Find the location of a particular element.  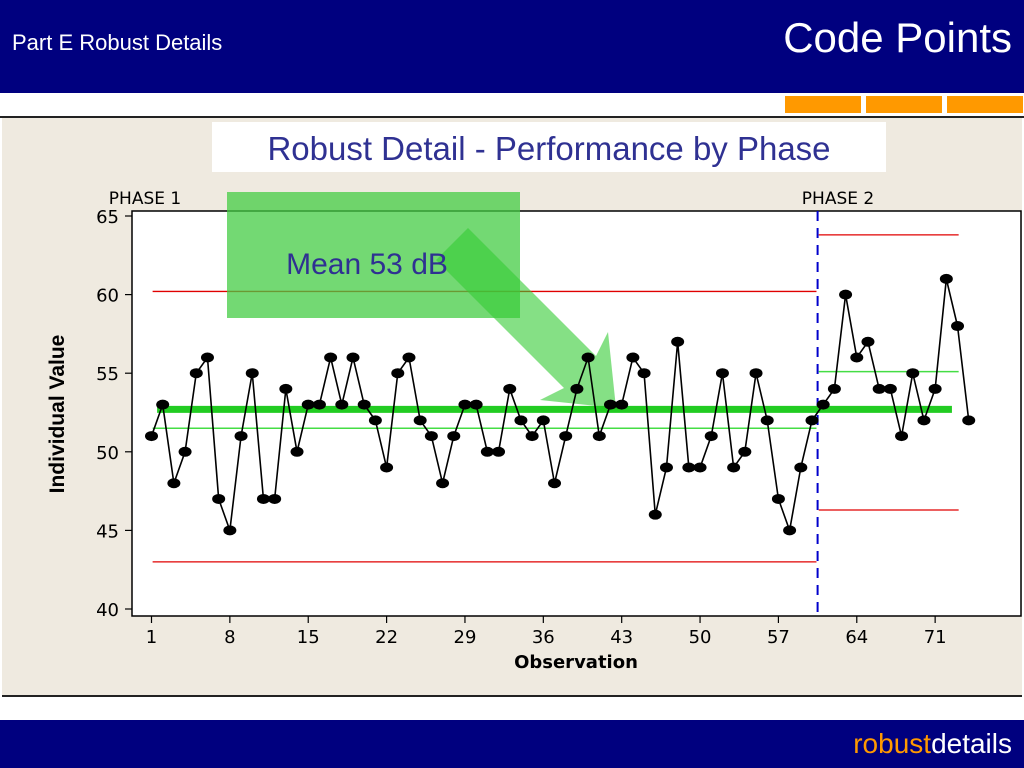

x-tick-label: 64 is located at coordinates (856, 637).